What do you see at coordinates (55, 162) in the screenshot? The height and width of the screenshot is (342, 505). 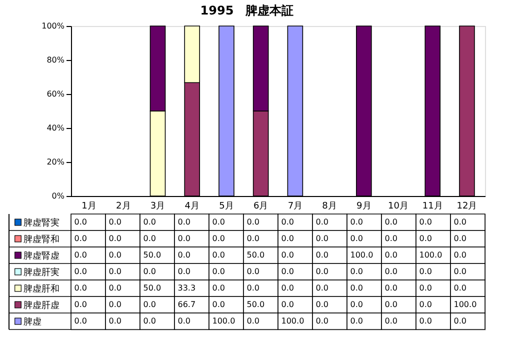 I see `y-tick-label: 20%` at bounding box center [55, 162].